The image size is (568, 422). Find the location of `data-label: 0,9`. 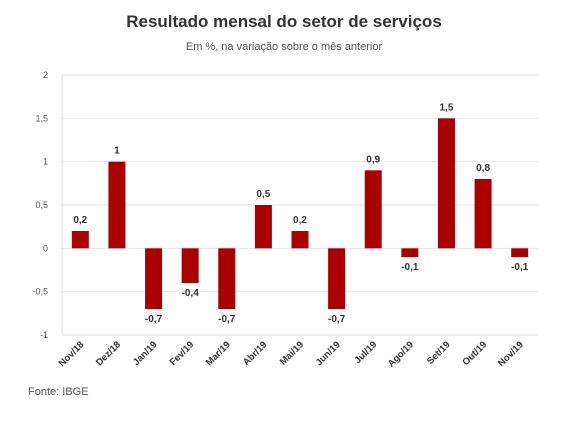

data-label: 0,9 is located at coordinates (373, 159).